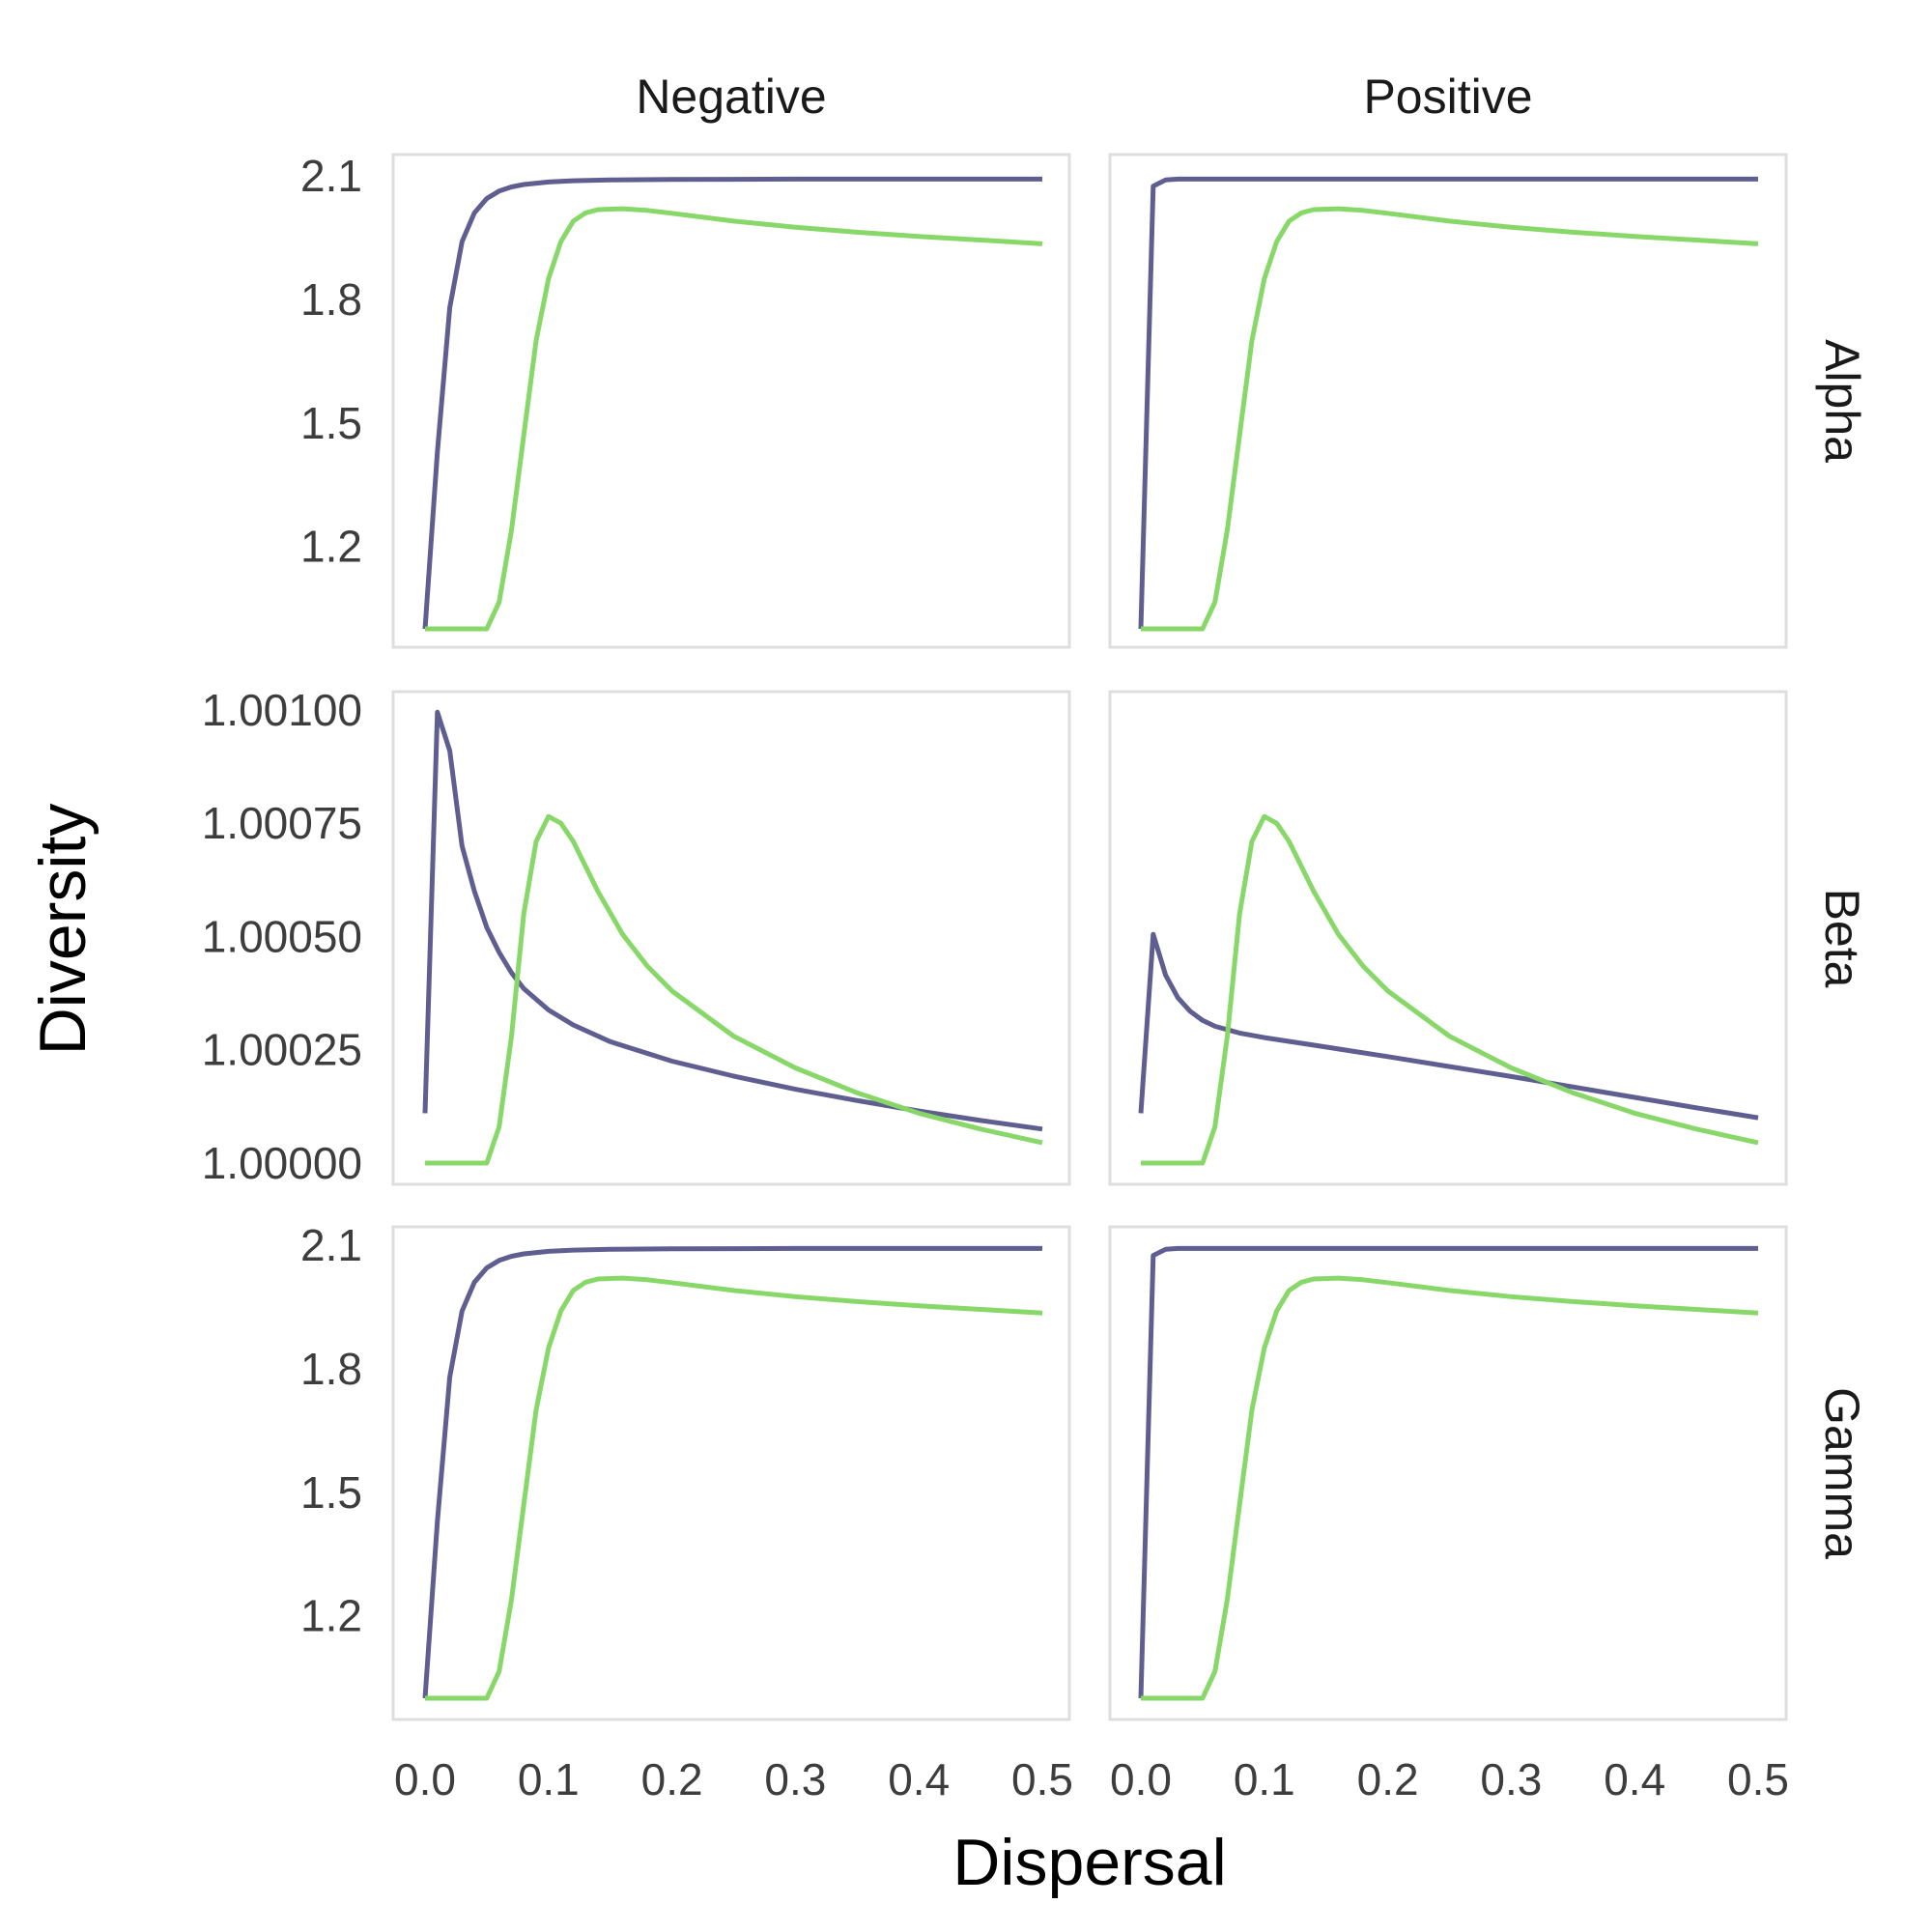 This screenshot has height=1932, width=1932. I want to click on facet-row-label: Gamma, so click(1842, 1473).